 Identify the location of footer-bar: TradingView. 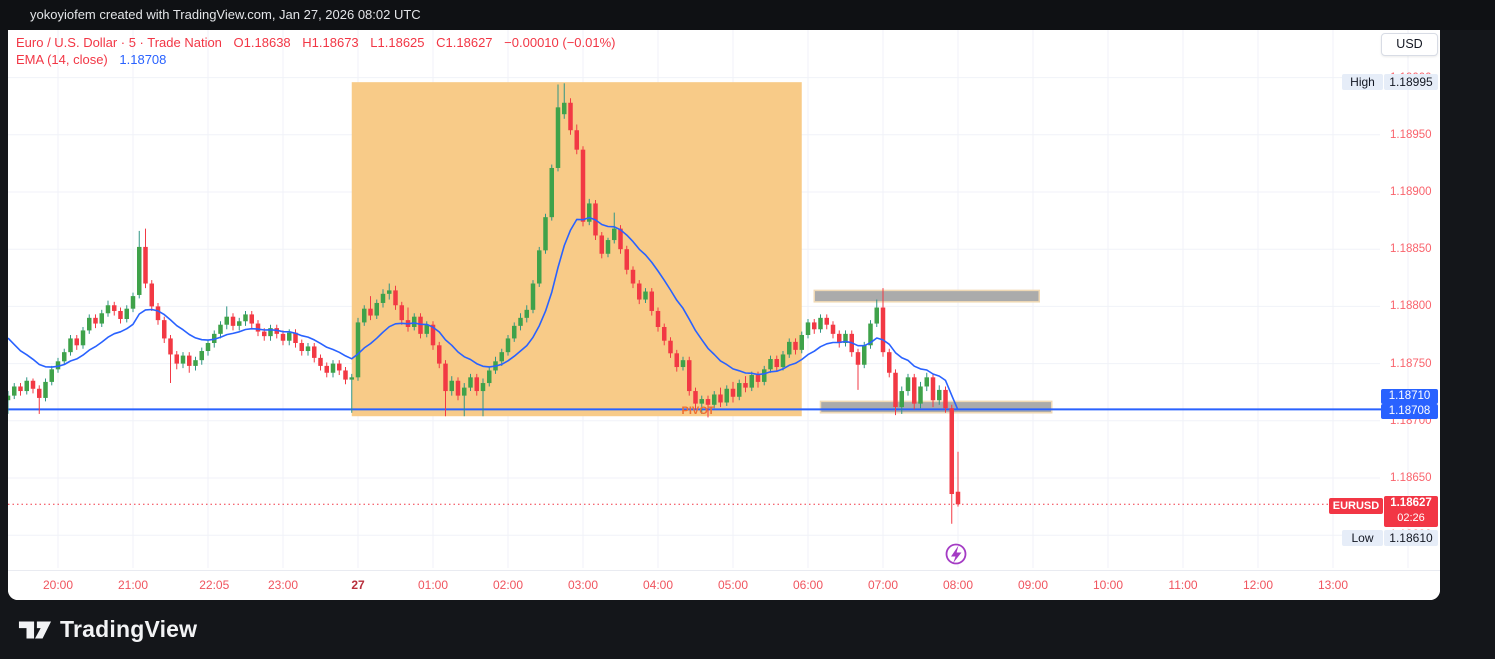
(747, 629).